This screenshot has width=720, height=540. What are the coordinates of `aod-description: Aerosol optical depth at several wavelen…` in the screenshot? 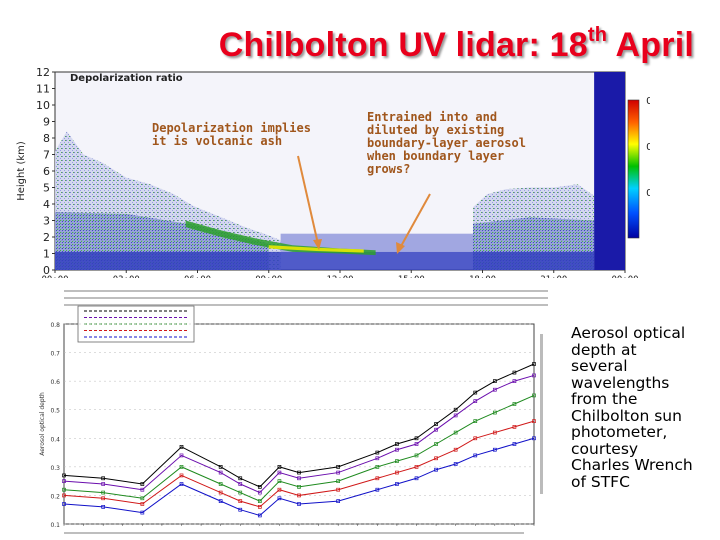 It's located at (632, 407).